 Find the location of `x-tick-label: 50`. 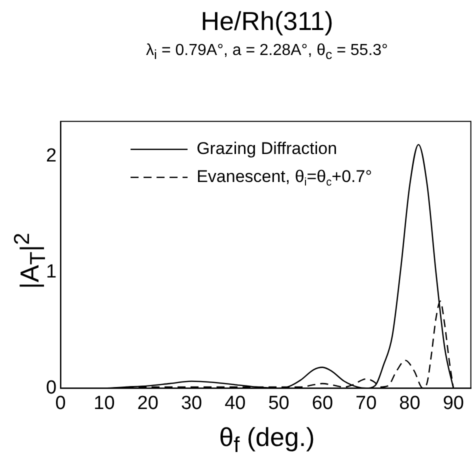

x-tick-label: 50 is located at coordinates (279, 403).